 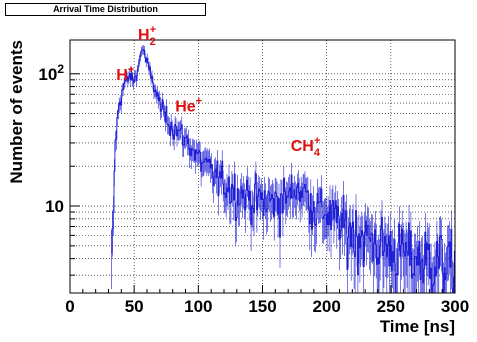 What do you see at coordinates (51, 73) in the screenshot?
I see `y-tick-label: 102` at bounding box center [51, 73].